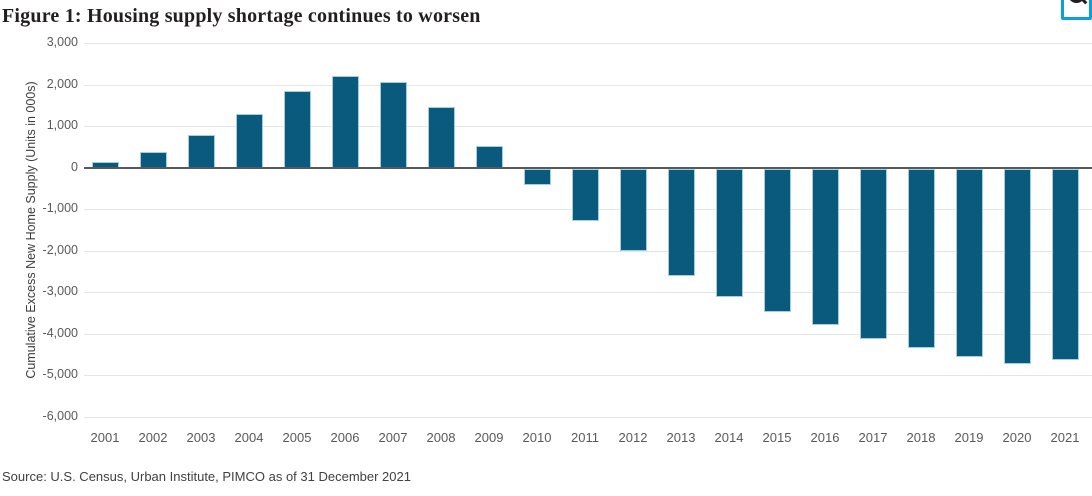 The width and height of the screenshot is (1092, 496). Describe the element at coordinates (201, 151) in the screenshot. I see `bar-2003` at that location.